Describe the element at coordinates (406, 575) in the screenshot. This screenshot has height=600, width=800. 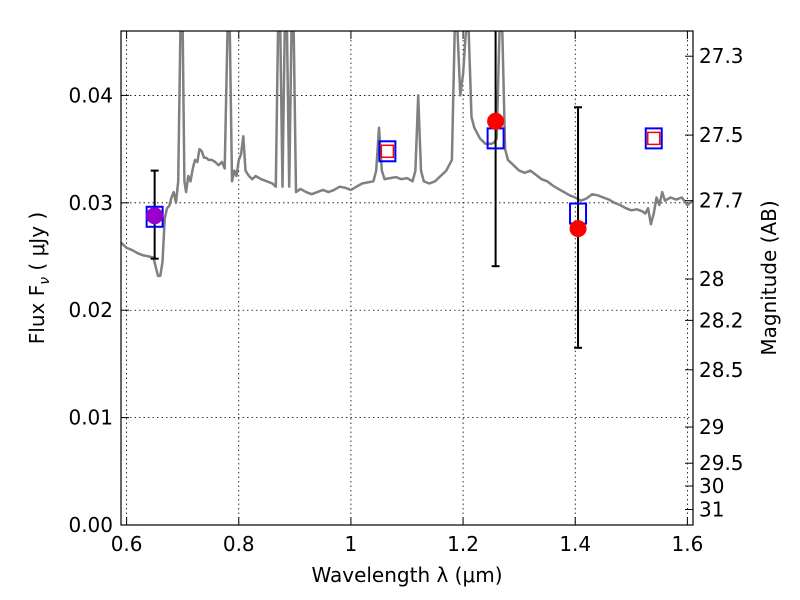
I see `x-axis-title: Wavelength λ (μm)` at that location.